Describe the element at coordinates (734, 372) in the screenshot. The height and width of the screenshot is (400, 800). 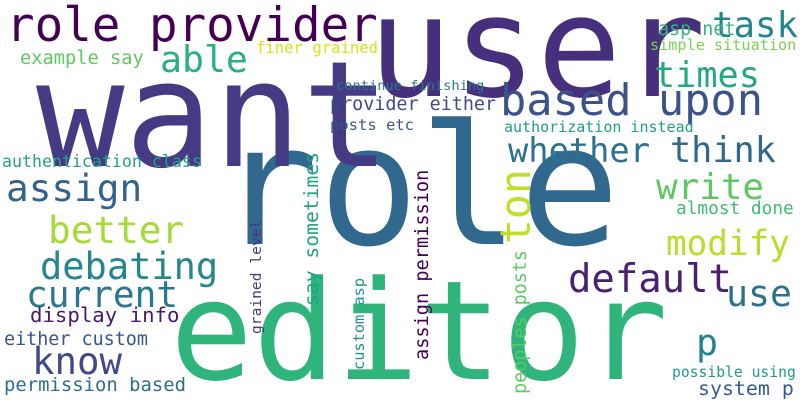
I see `word-possible-using: possible using` at that location.